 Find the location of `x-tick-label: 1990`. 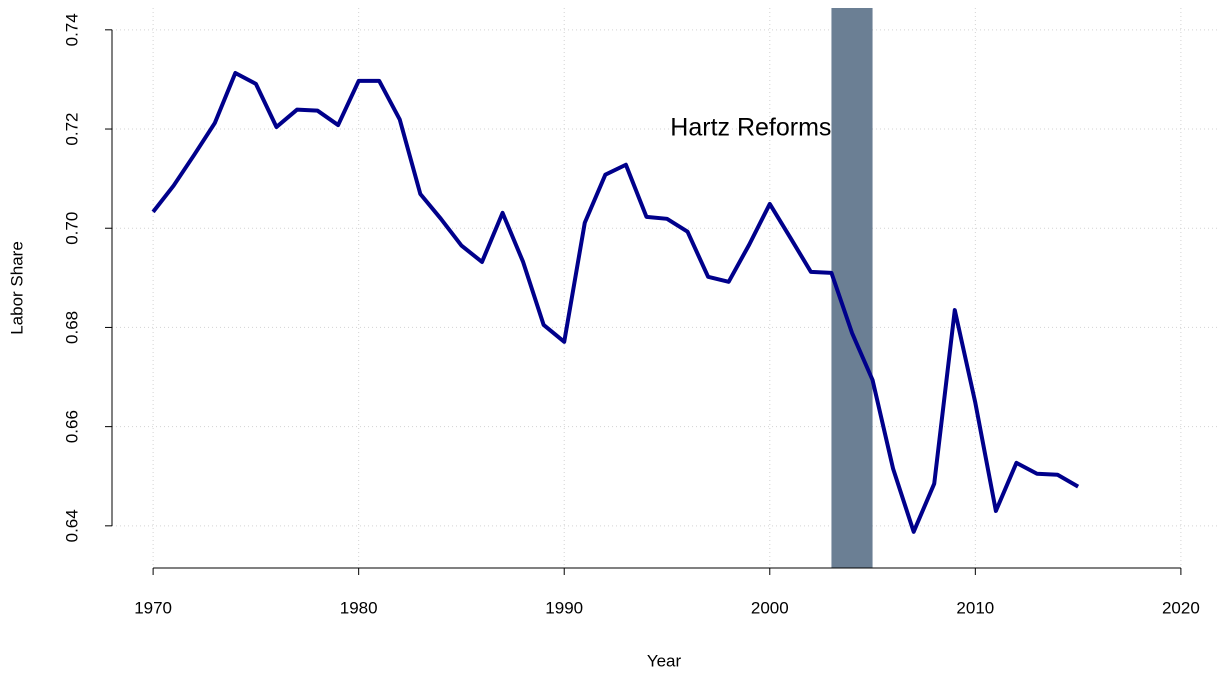

x-tick-label: 1990 is located at coordinates (564, 607).